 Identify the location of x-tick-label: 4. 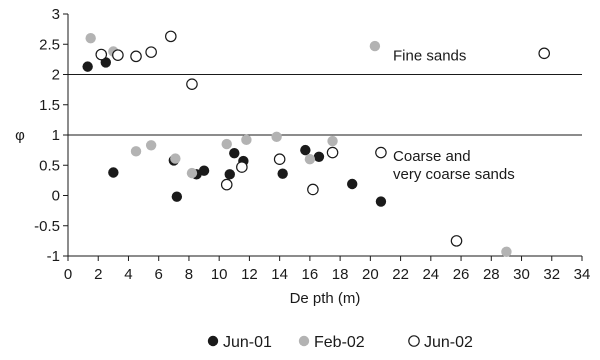
(128, 274).